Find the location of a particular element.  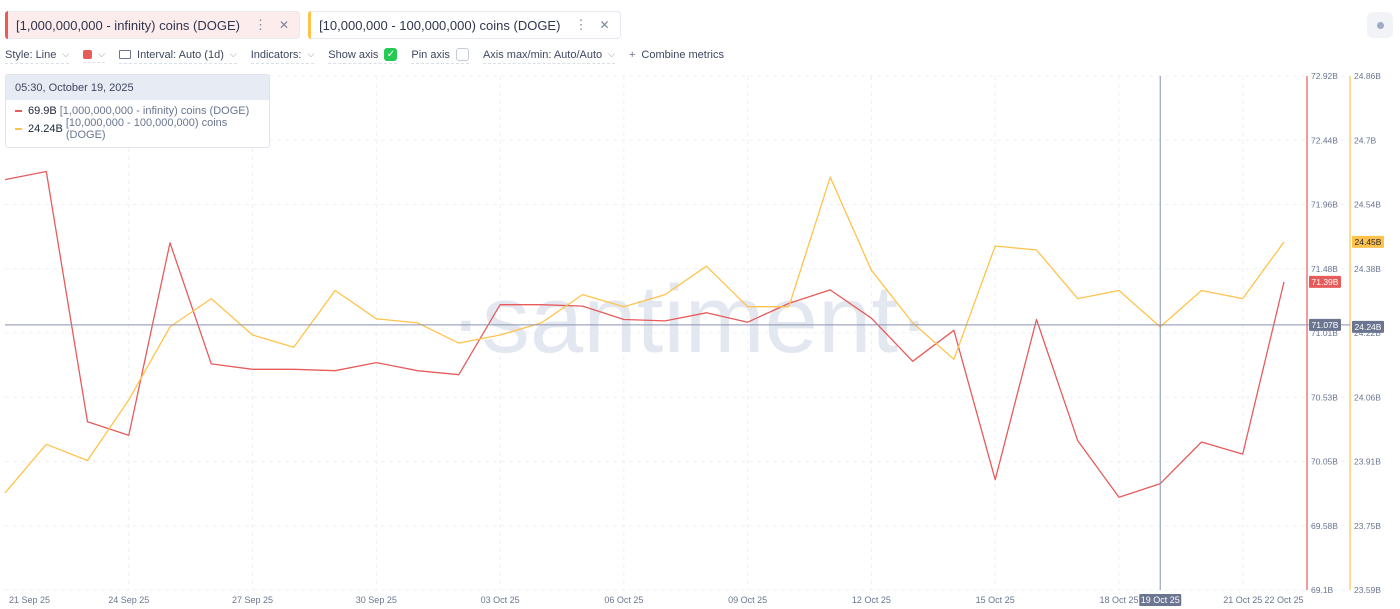

checkbox-empty is located at coordinates (462, 54).